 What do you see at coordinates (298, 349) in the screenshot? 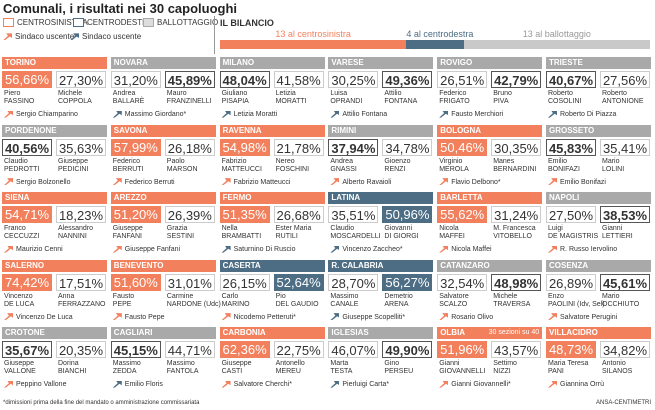
I see `percentage: 22,75%` at bounding box center [298, 349].